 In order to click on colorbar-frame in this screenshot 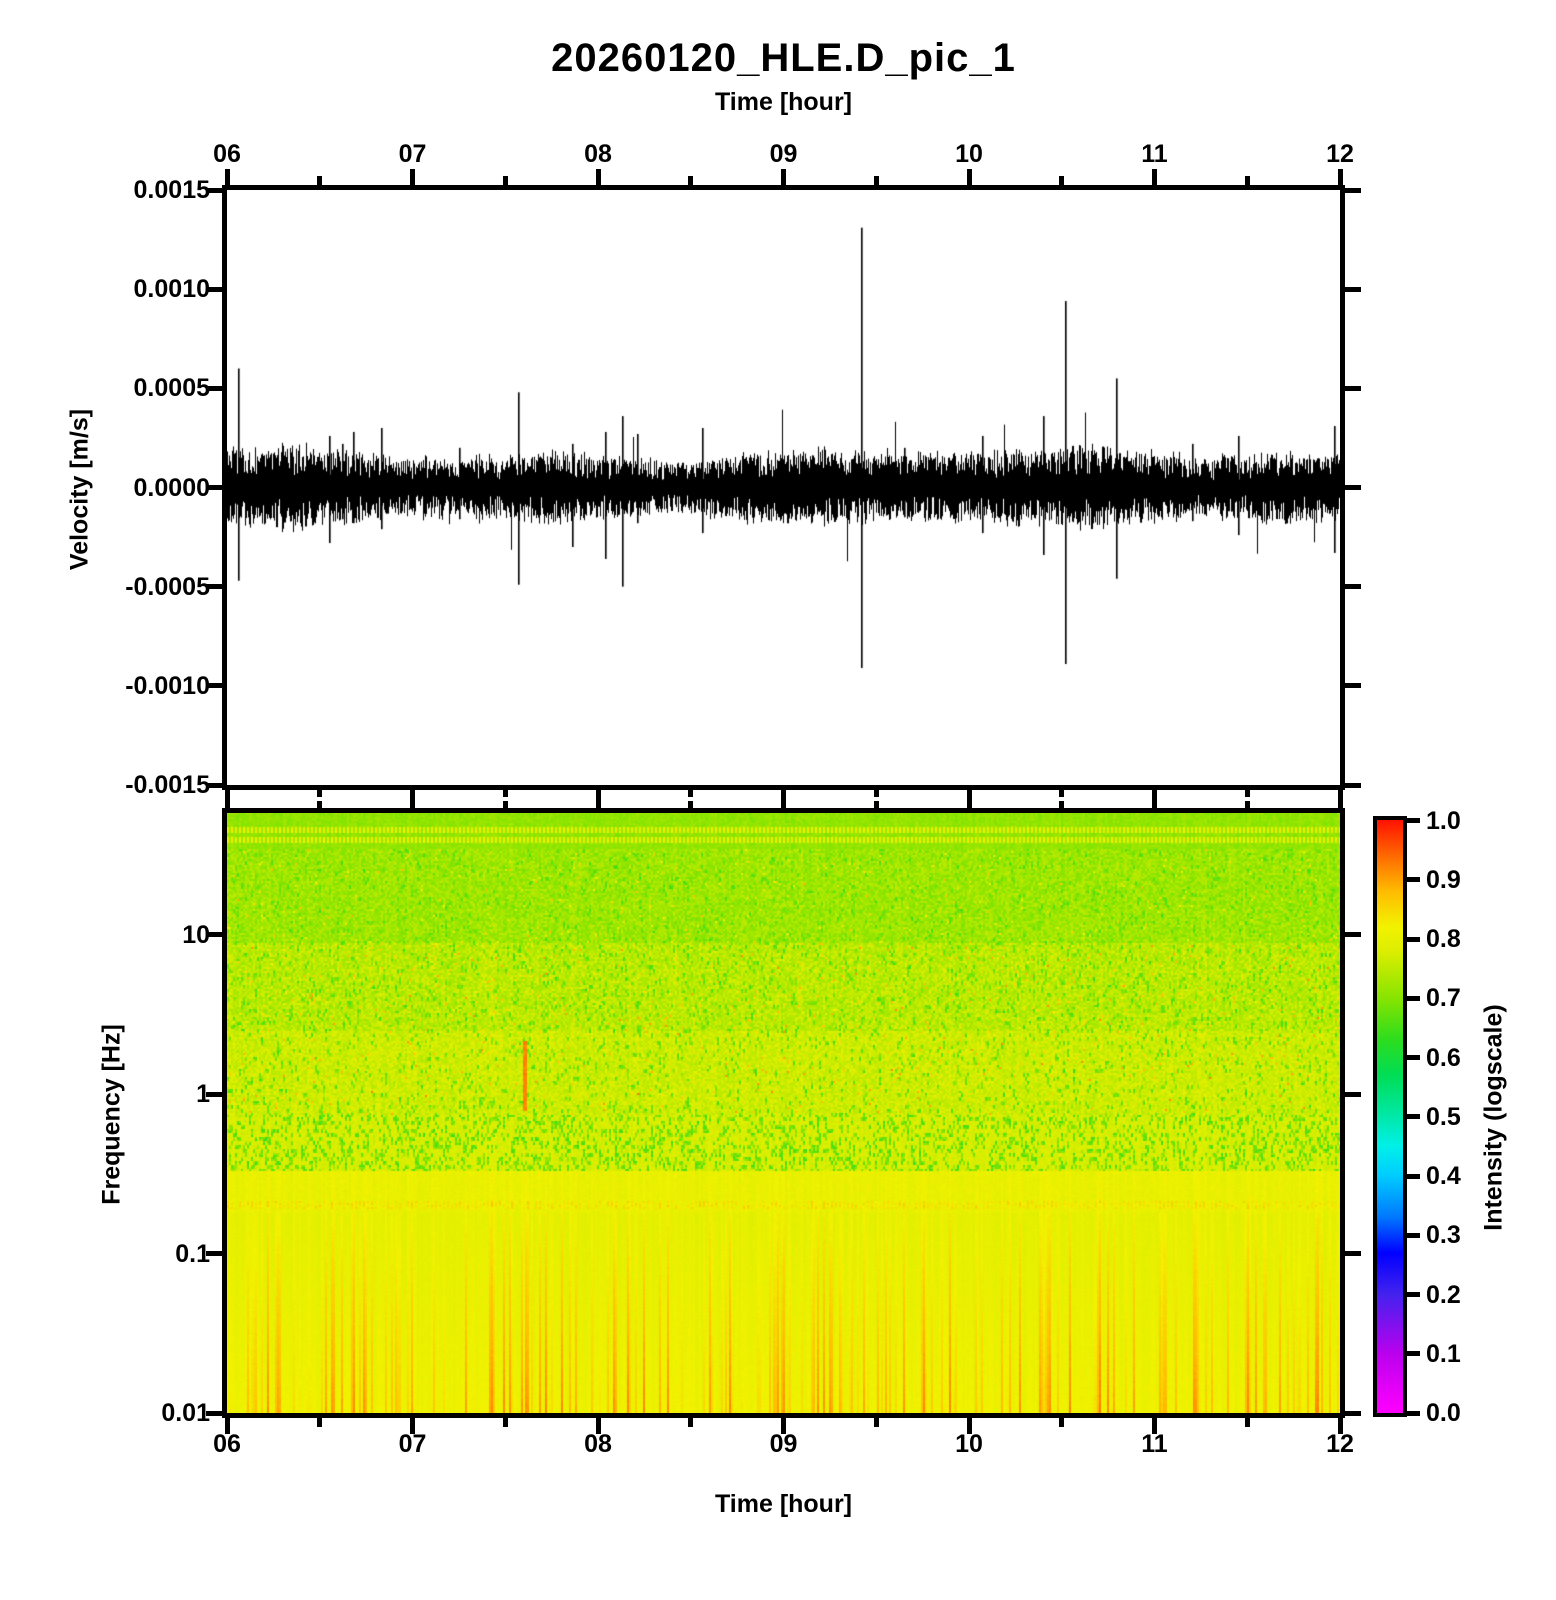, I will do `click(1390, 1116)`.